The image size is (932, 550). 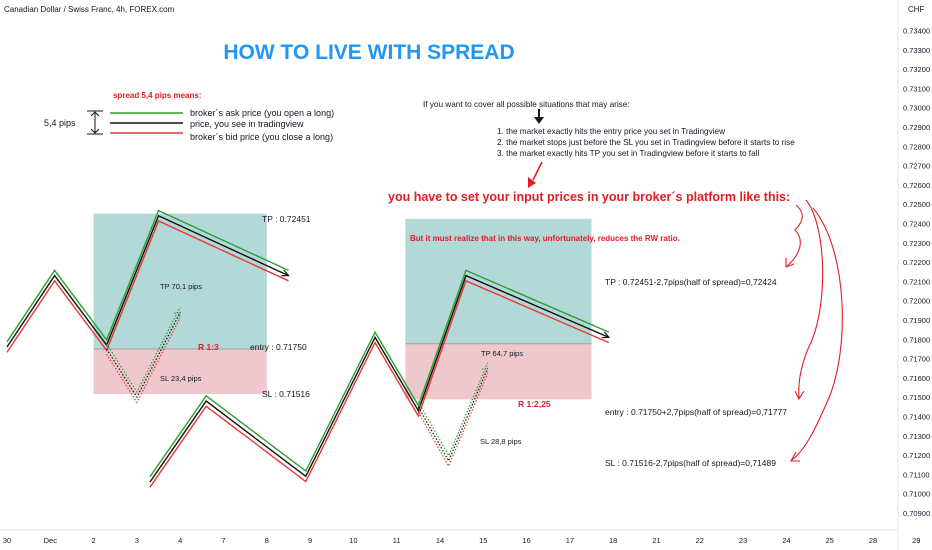 What do you see at coordinates (916, 494) in the screenshot?
I see `price-tick-label: 0.71000` at bounding box center [916, 494].